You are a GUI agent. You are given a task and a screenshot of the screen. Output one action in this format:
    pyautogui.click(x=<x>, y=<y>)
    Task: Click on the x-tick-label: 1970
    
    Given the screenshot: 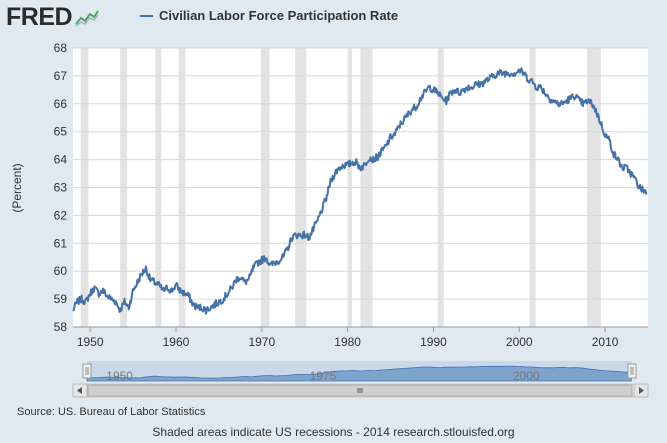 What is the action you would take?
    pyautogui.click(x=261, y=342)
    